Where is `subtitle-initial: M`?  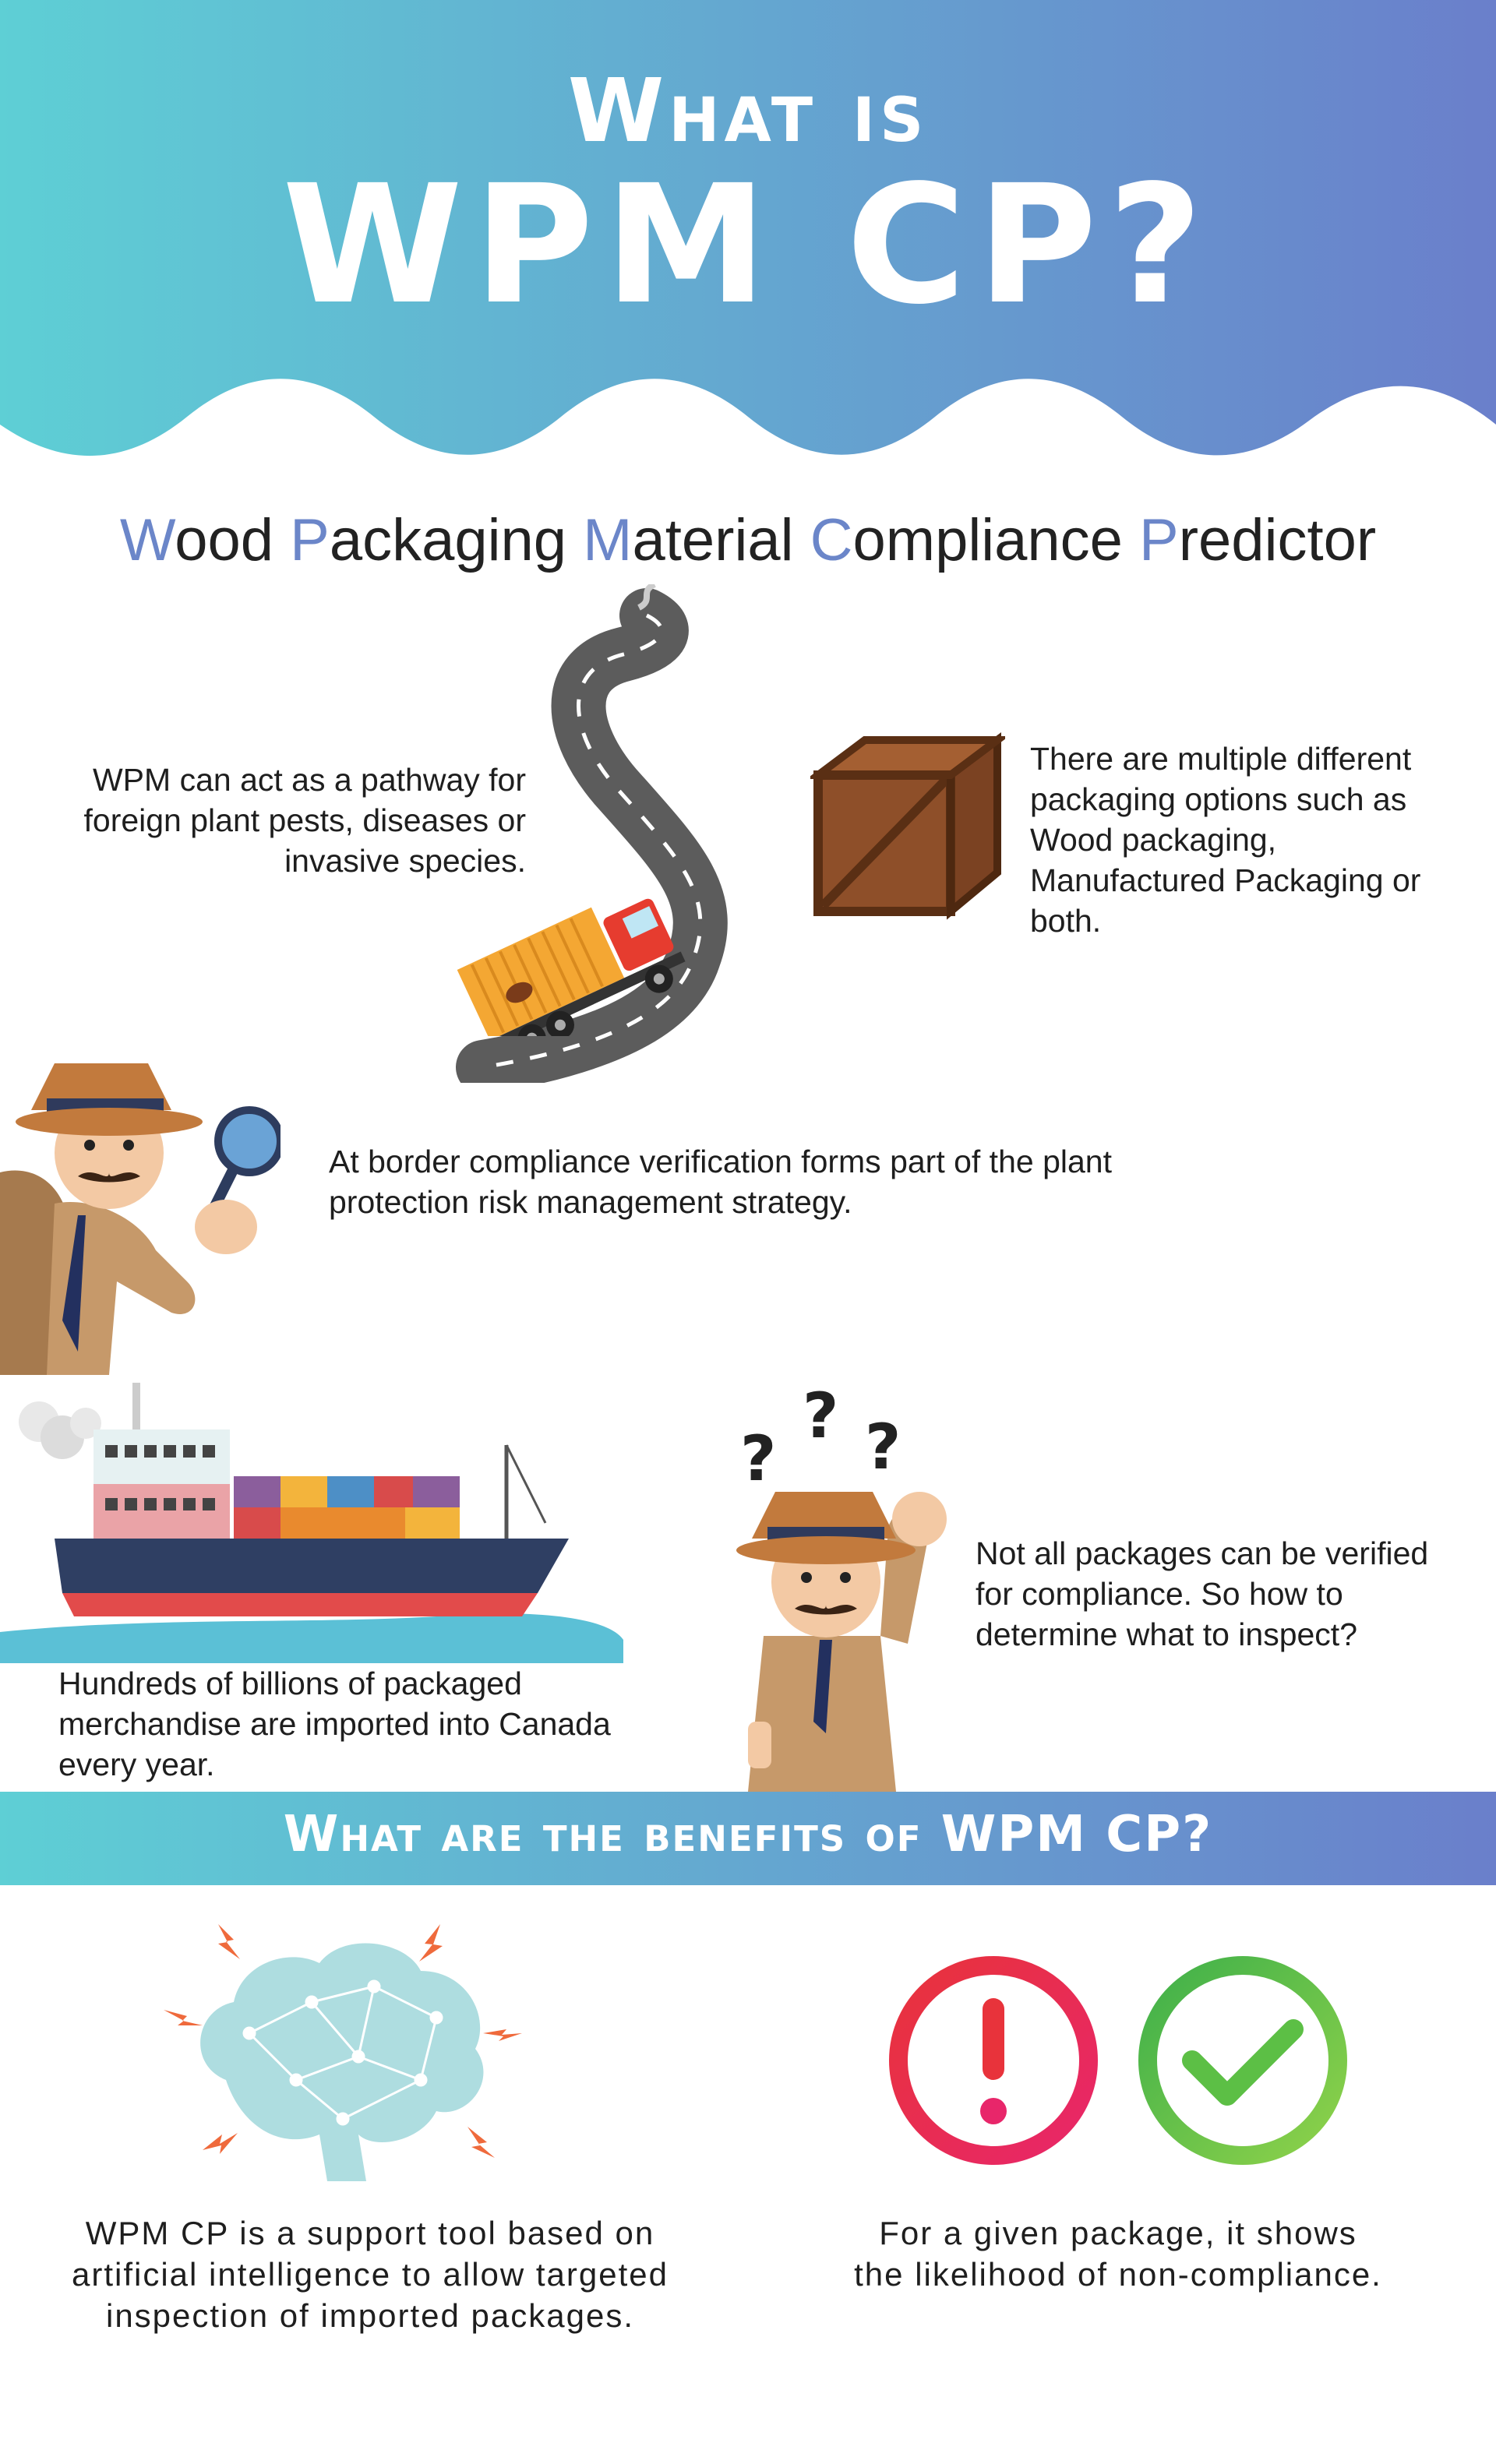 subtitle-initial: M is located at coordinates (608, 540).